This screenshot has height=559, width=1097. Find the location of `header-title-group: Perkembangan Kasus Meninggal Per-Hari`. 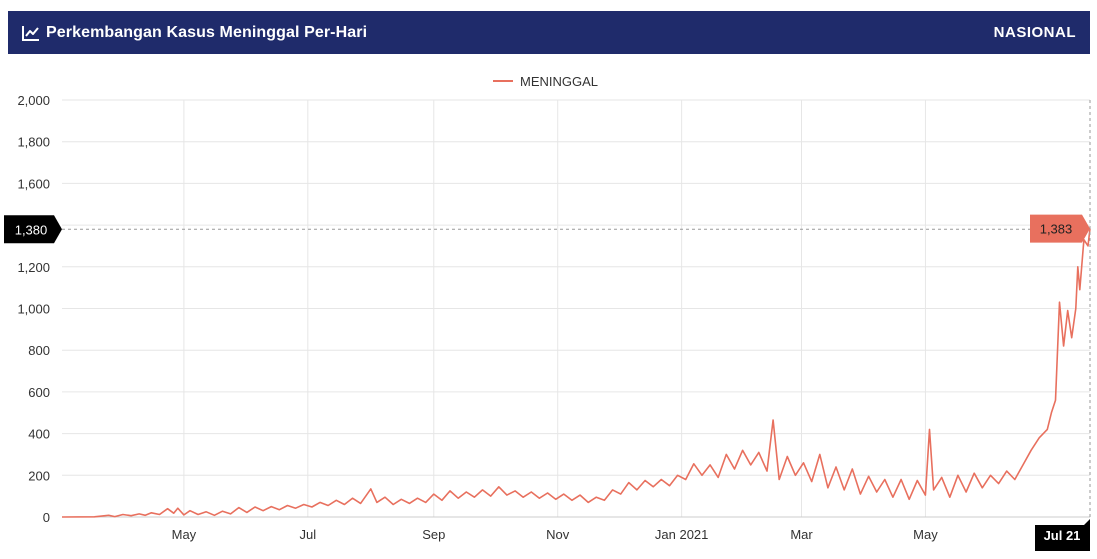

header-title-group: Perkembangan Kasus Meninggal Per-Hari is located at coordinates (194, 33).